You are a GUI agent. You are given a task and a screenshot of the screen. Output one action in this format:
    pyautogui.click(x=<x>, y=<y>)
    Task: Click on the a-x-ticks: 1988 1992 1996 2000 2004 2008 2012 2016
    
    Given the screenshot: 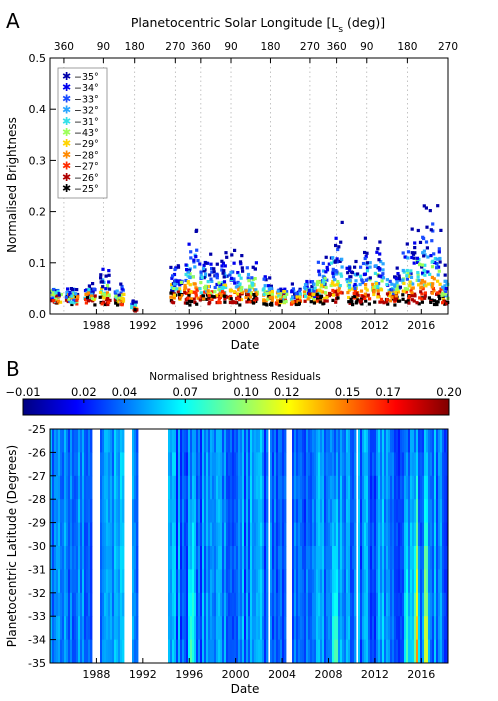 What is the action you would take?
    pyautogui.click(x=258, y=320)
    